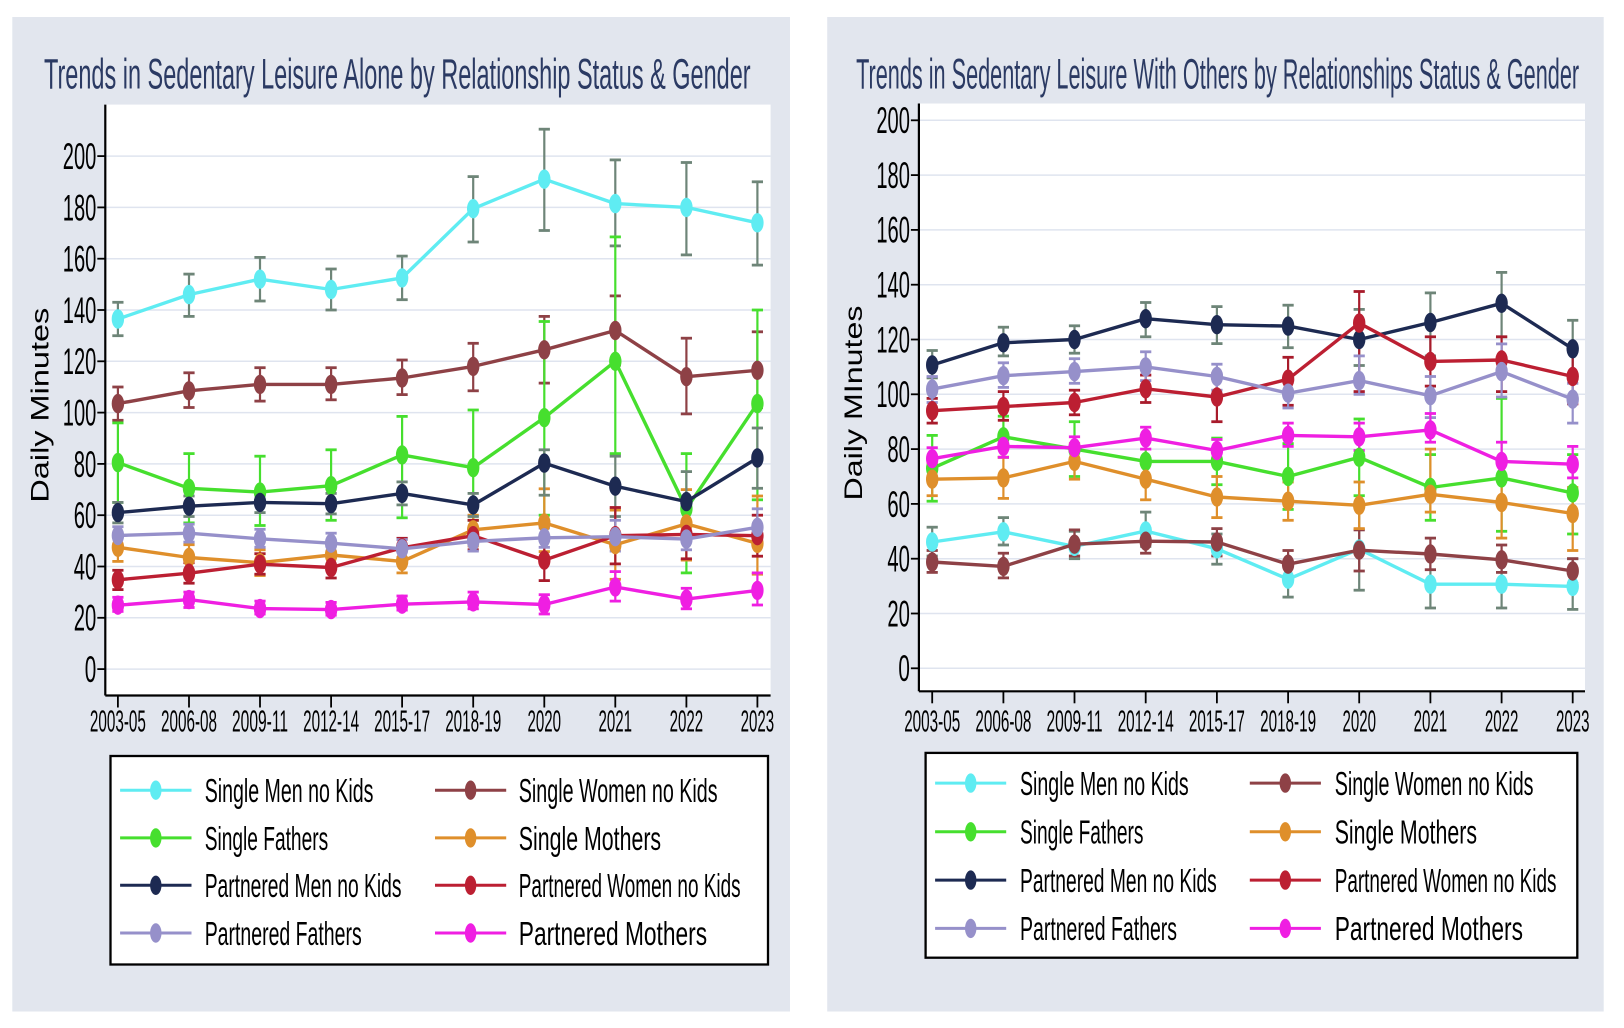 This screenshot has width=1624, height=1028. I want to click on svg-text: Daily Minutes, so click(41, 405).